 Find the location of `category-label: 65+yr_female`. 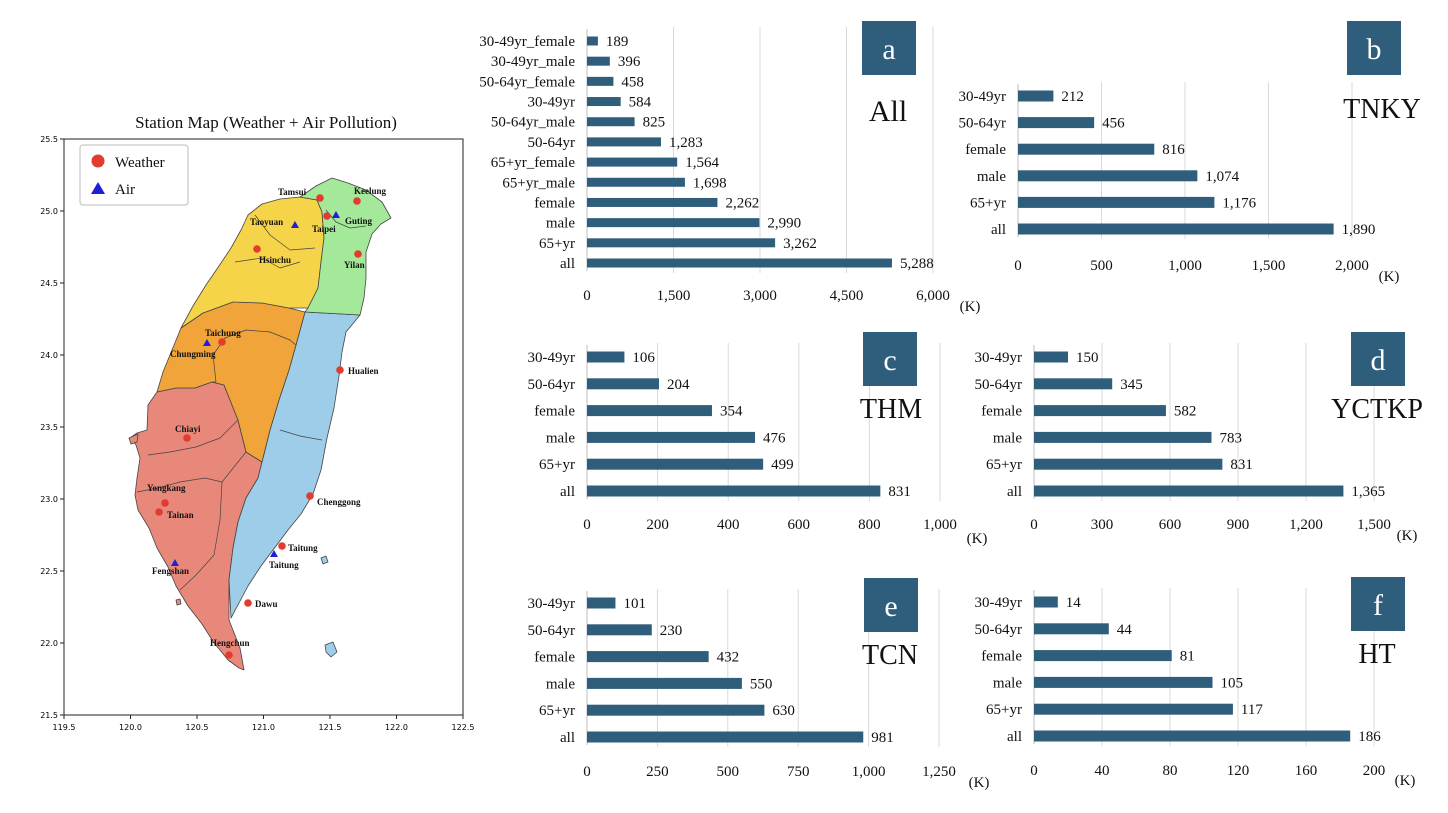

category-label: 65+yr_female is located at coordinates (533, 163).